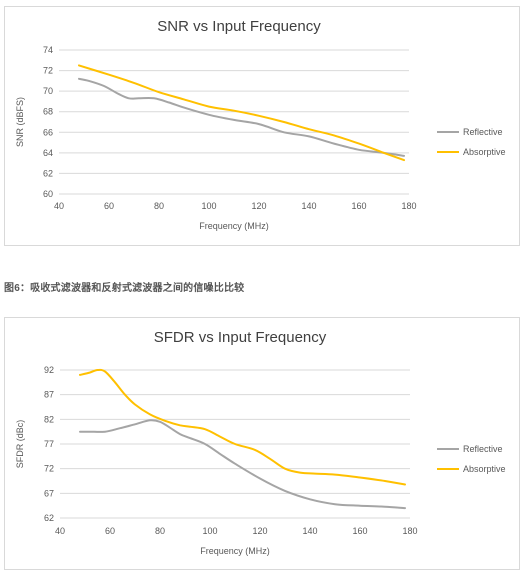 This screenshot has width=525, height=576. I want to click on y-tick-label: 74, so click(48, 50).